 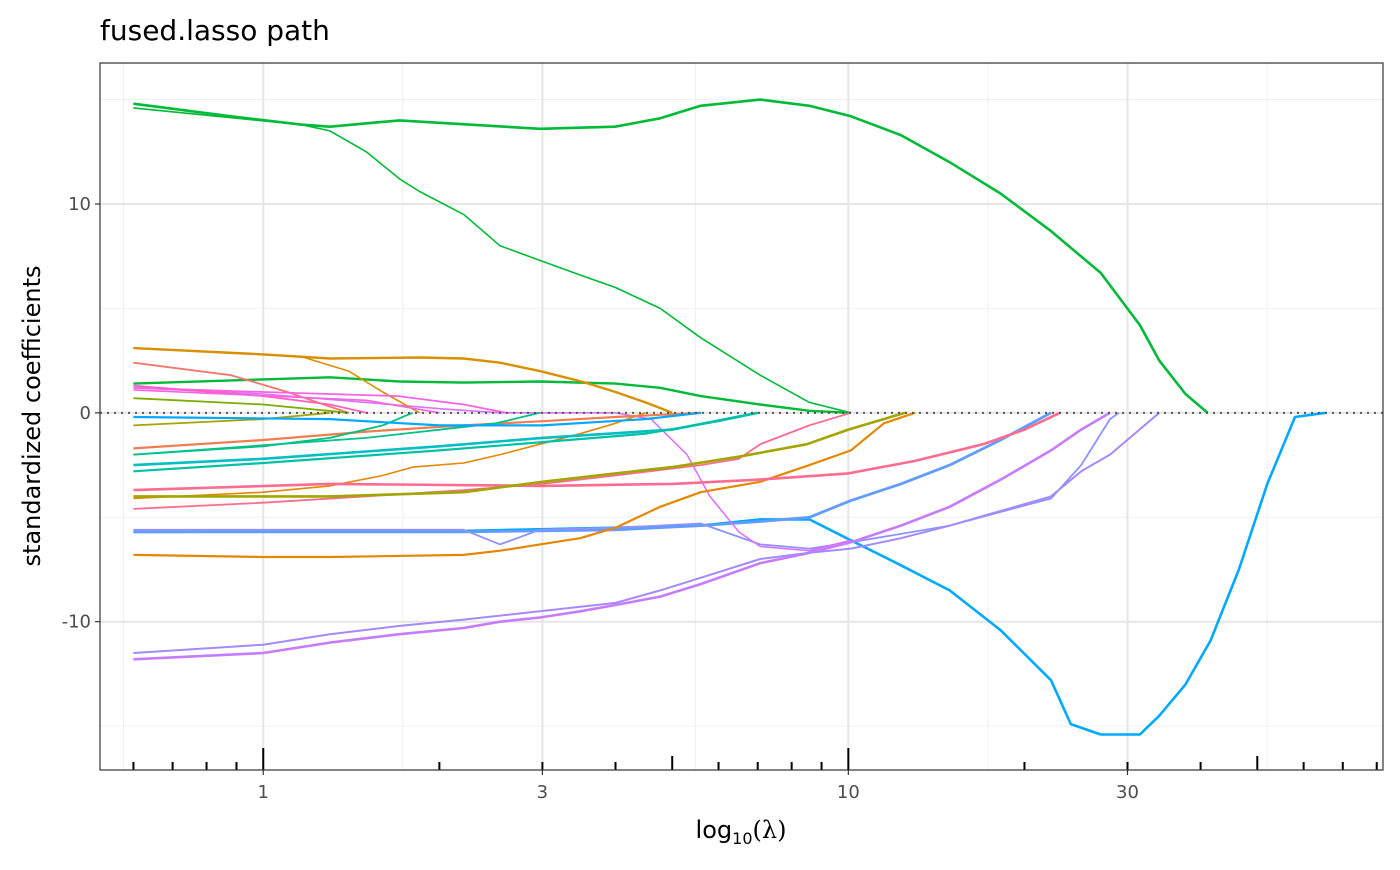 What do you see at coordinates (542, 792) in the screenshot?
I see `x-tick-label: 3` at bounding box center [542, 792].